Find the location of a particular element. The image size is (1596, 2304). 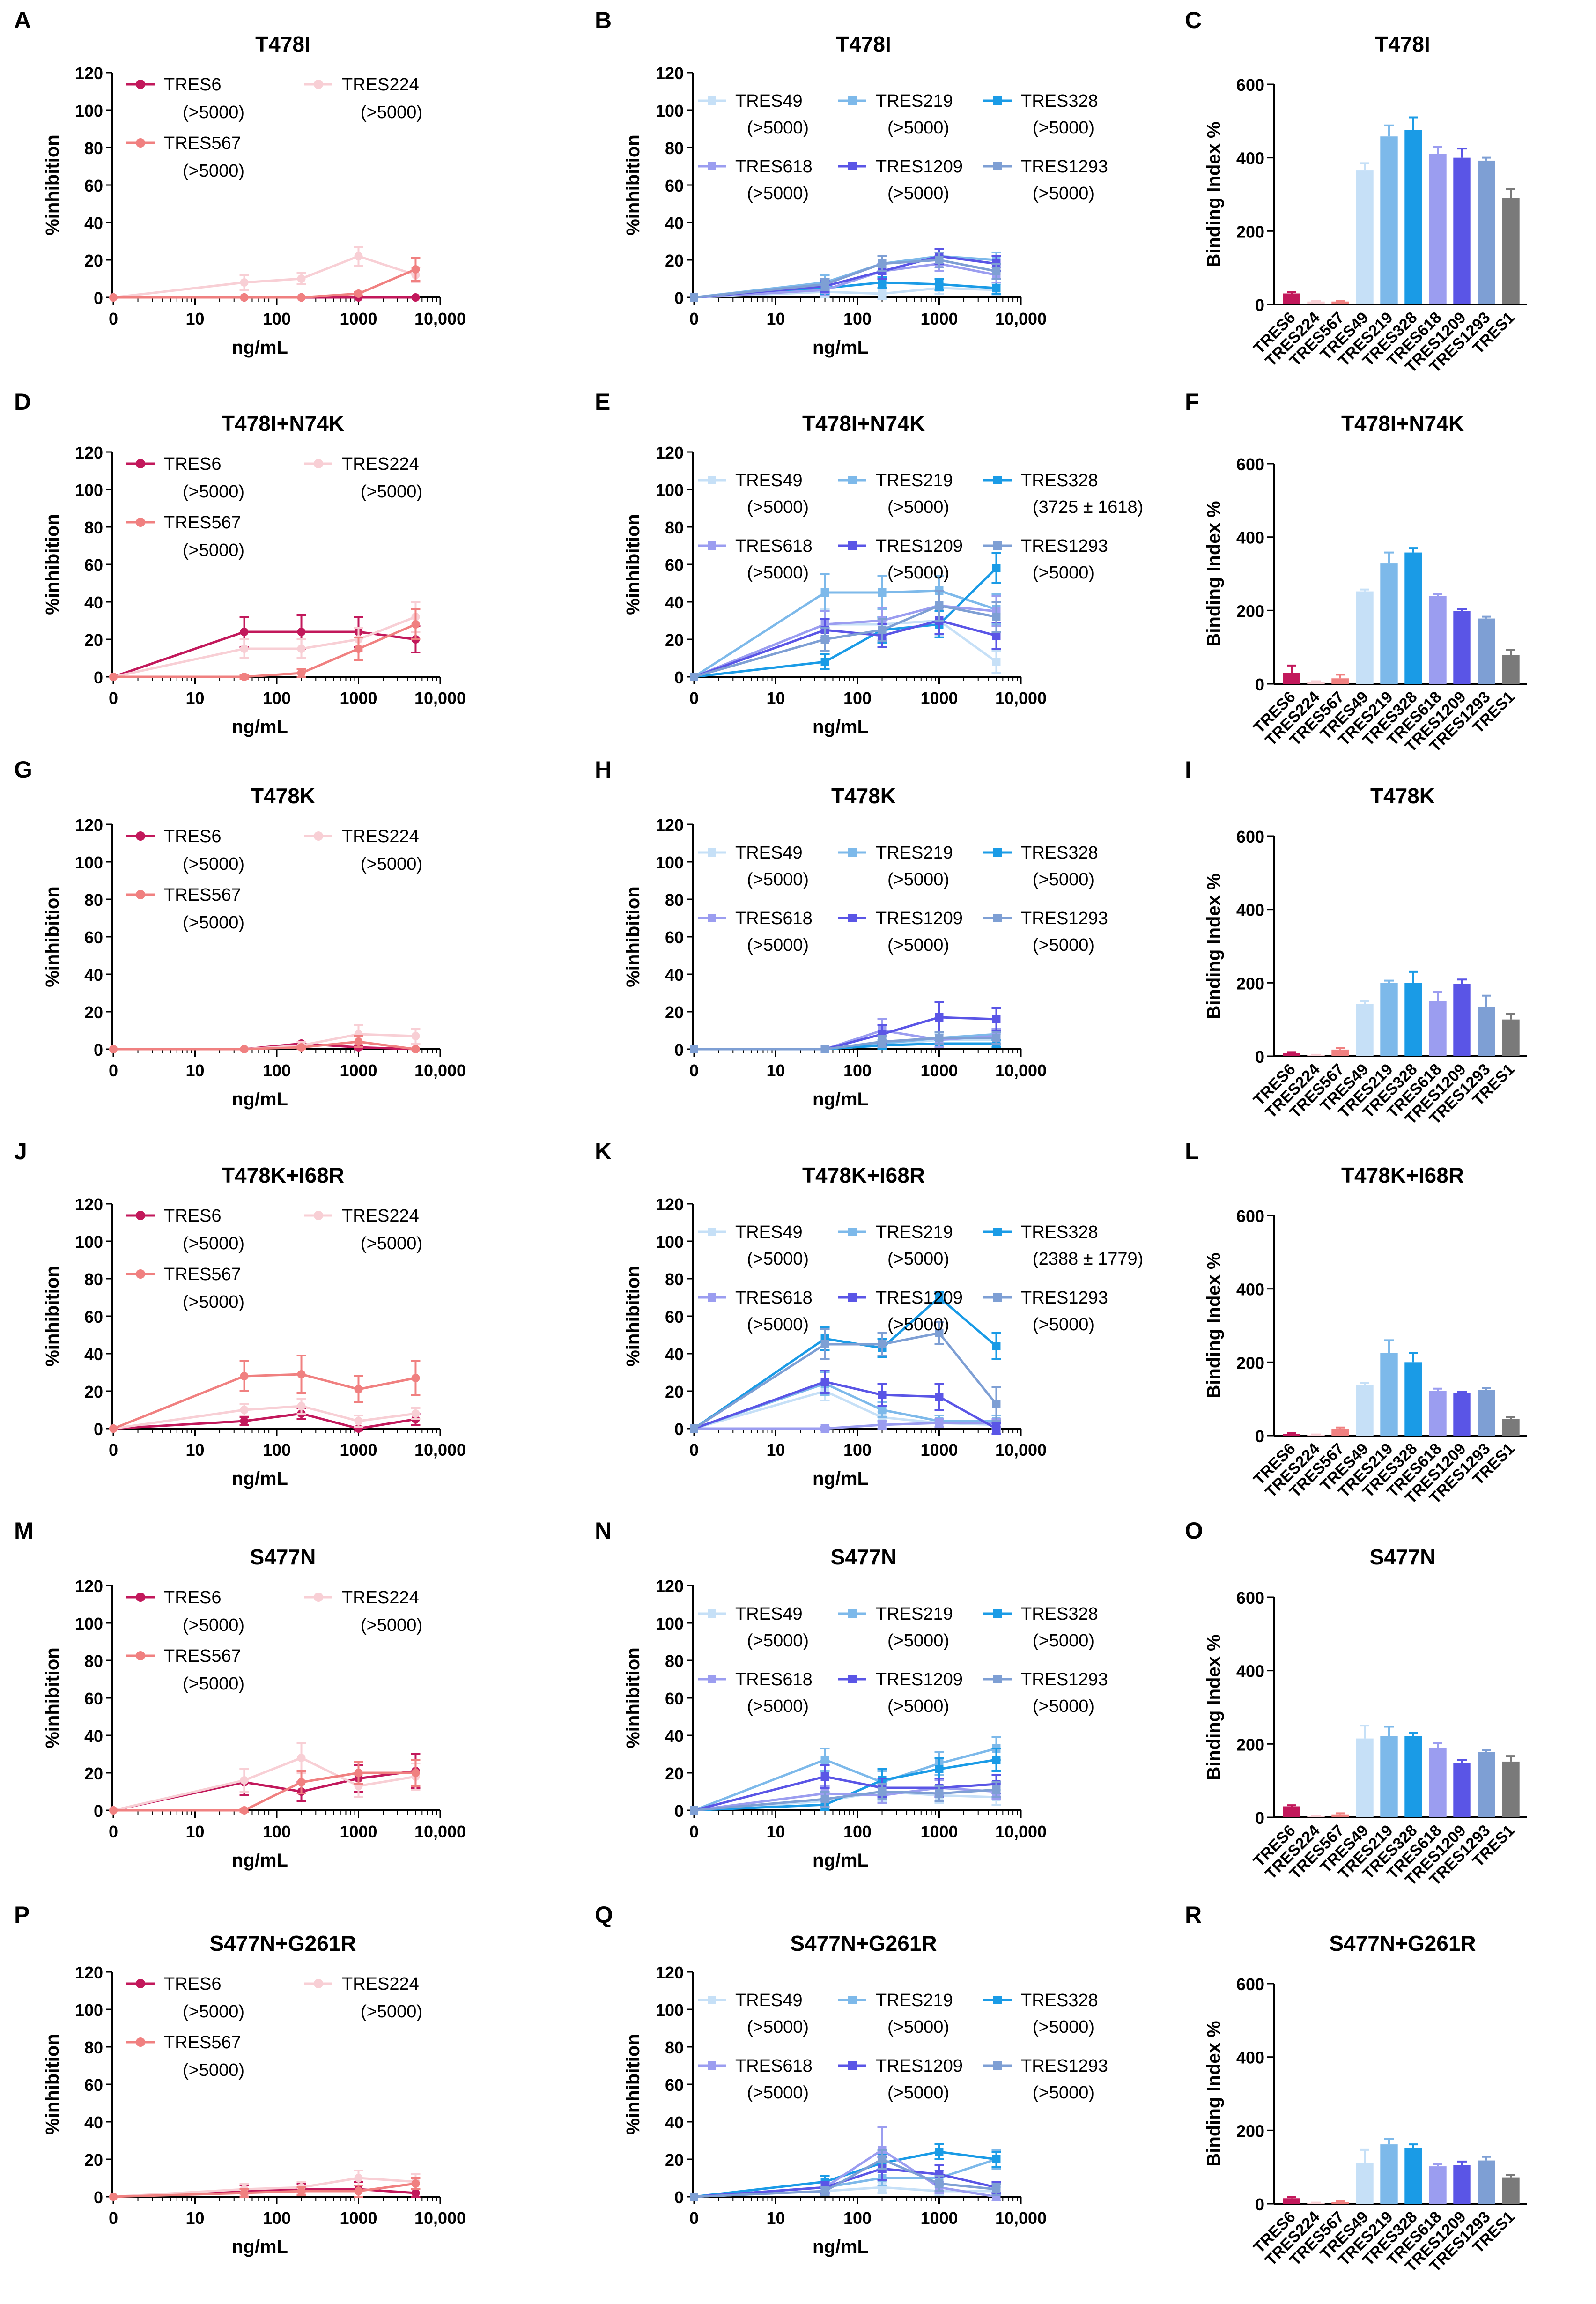

data-point-TRES6 is located at coordinates (415, 297).